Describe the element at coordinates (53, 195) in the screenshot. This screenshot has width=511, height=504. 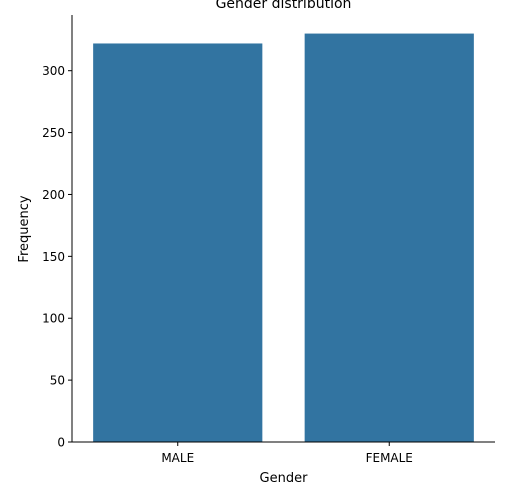
I see `y-tick-label: 200` at that location.